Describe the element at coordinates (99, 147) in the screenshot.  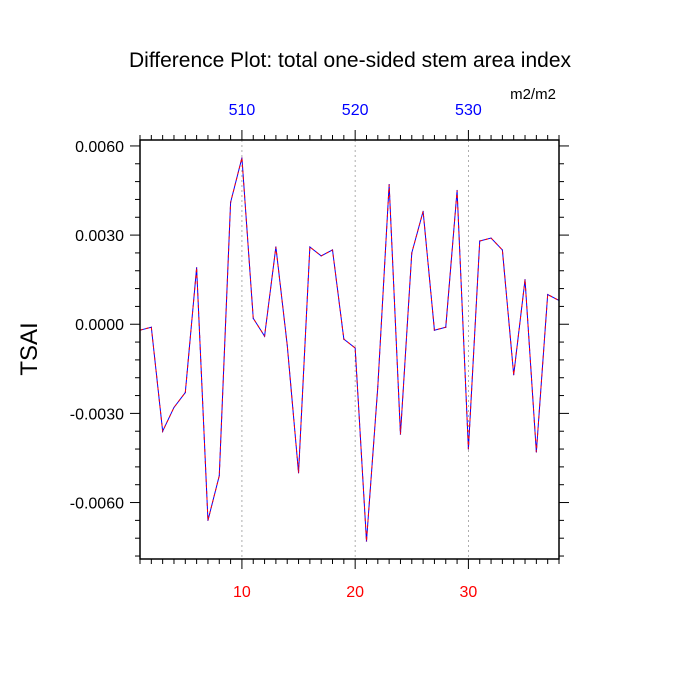
I see `y-tick-label: 0.0060` at that location.